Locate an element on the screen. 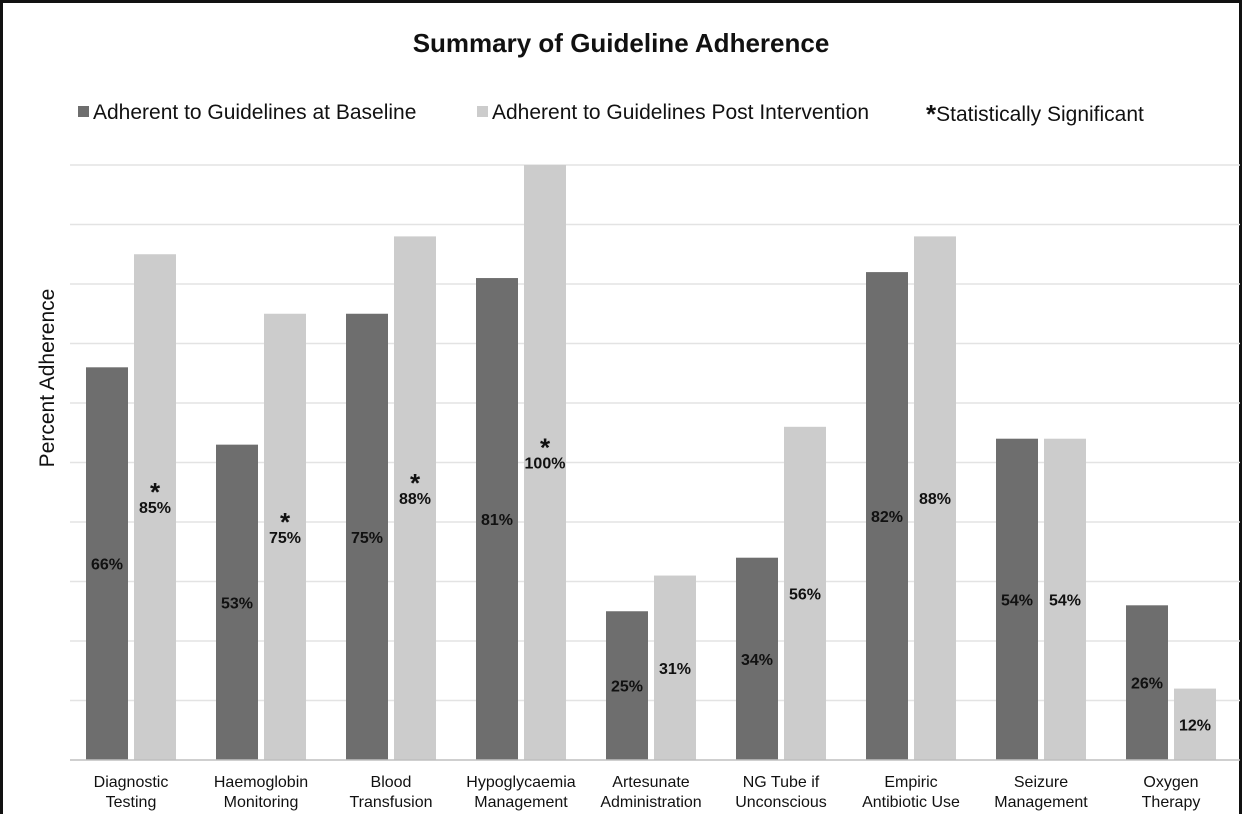 This screenshot has height=814, width=1242. data-label-baseline: 34% is located at coordinates (757, 660).